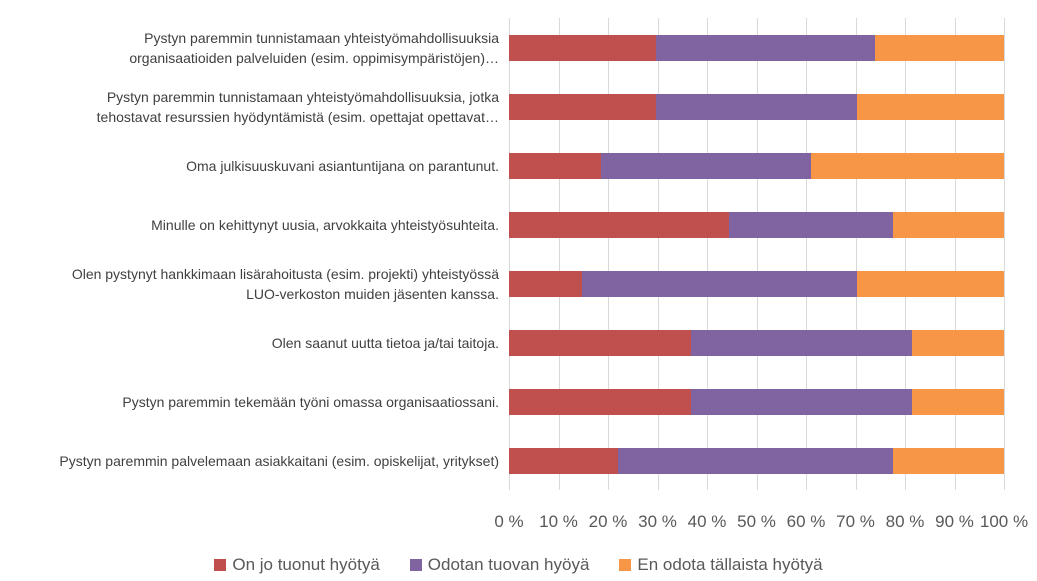 The height and width of the screenshot is (581, 1037). I want to click on legend-label: Odotan tuovan hyöyä, so click(508, 564).